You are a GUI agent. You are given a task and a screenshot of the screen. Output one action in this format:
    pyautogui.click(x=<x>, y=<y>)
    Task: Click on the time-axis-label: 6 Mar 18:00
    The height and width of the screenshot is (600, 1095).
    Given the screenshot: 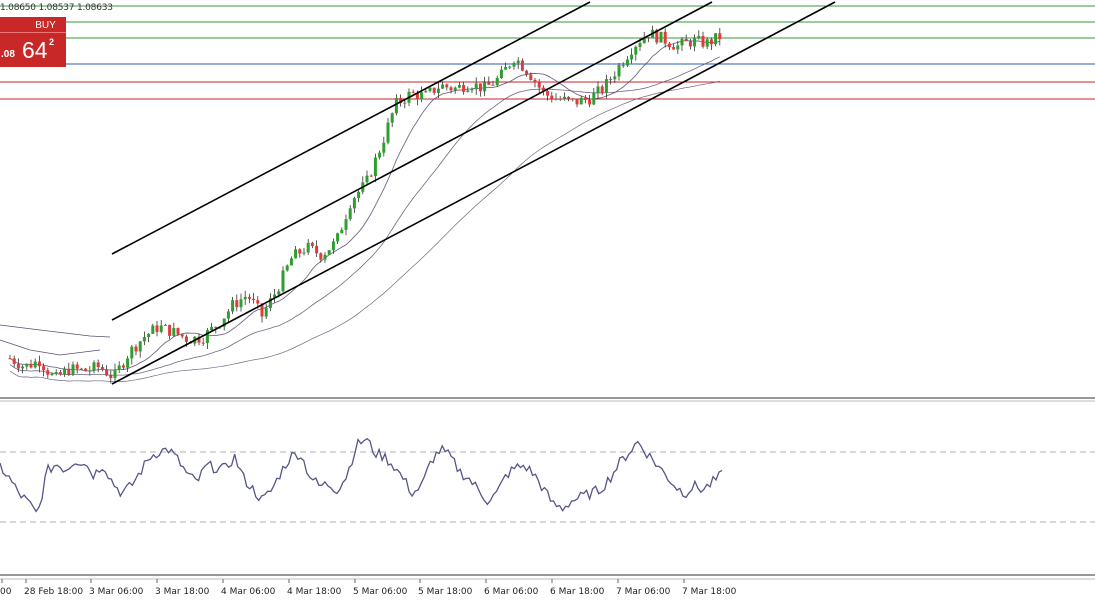 What is the action you would take?
    pyautogui.click(x=577, y=592)
    